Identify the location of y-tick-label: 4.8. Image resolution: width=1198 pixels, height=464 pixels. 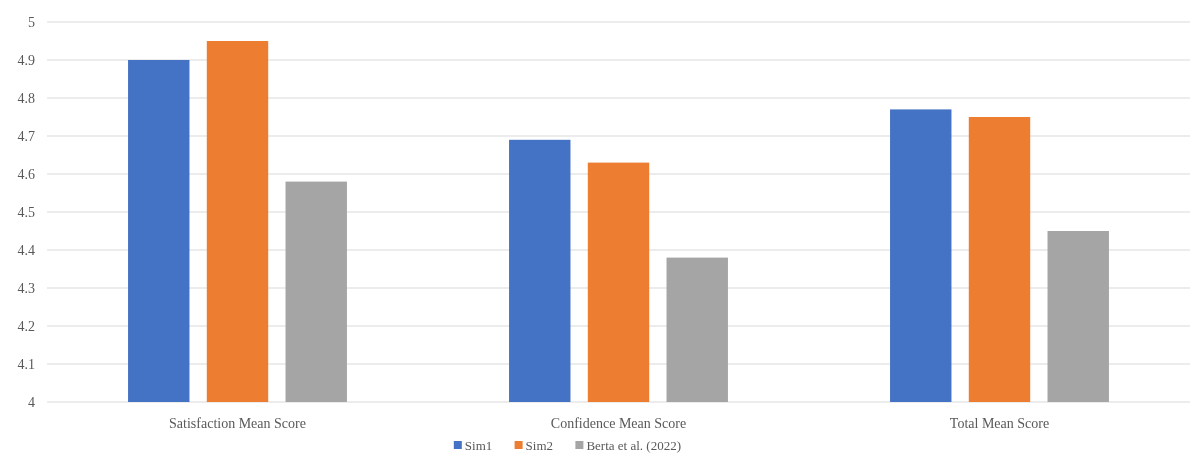
(26, 98).